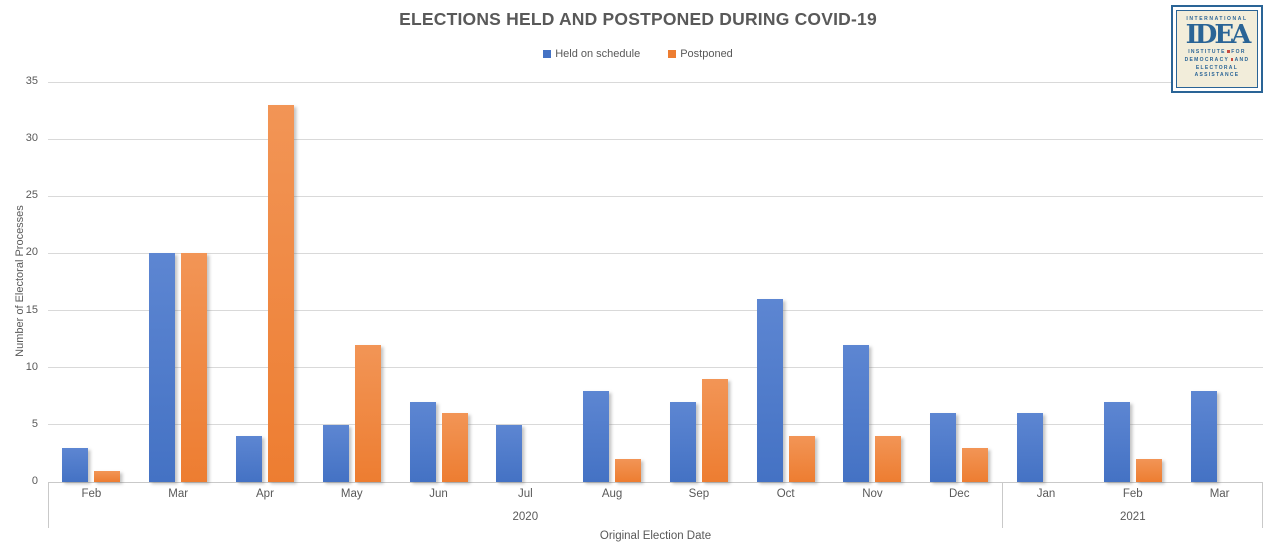  What do you see at coordinates (872, 494) in the screenshot?
I see `x-tick-label-9: Nov` at bounding box center [872, 494].